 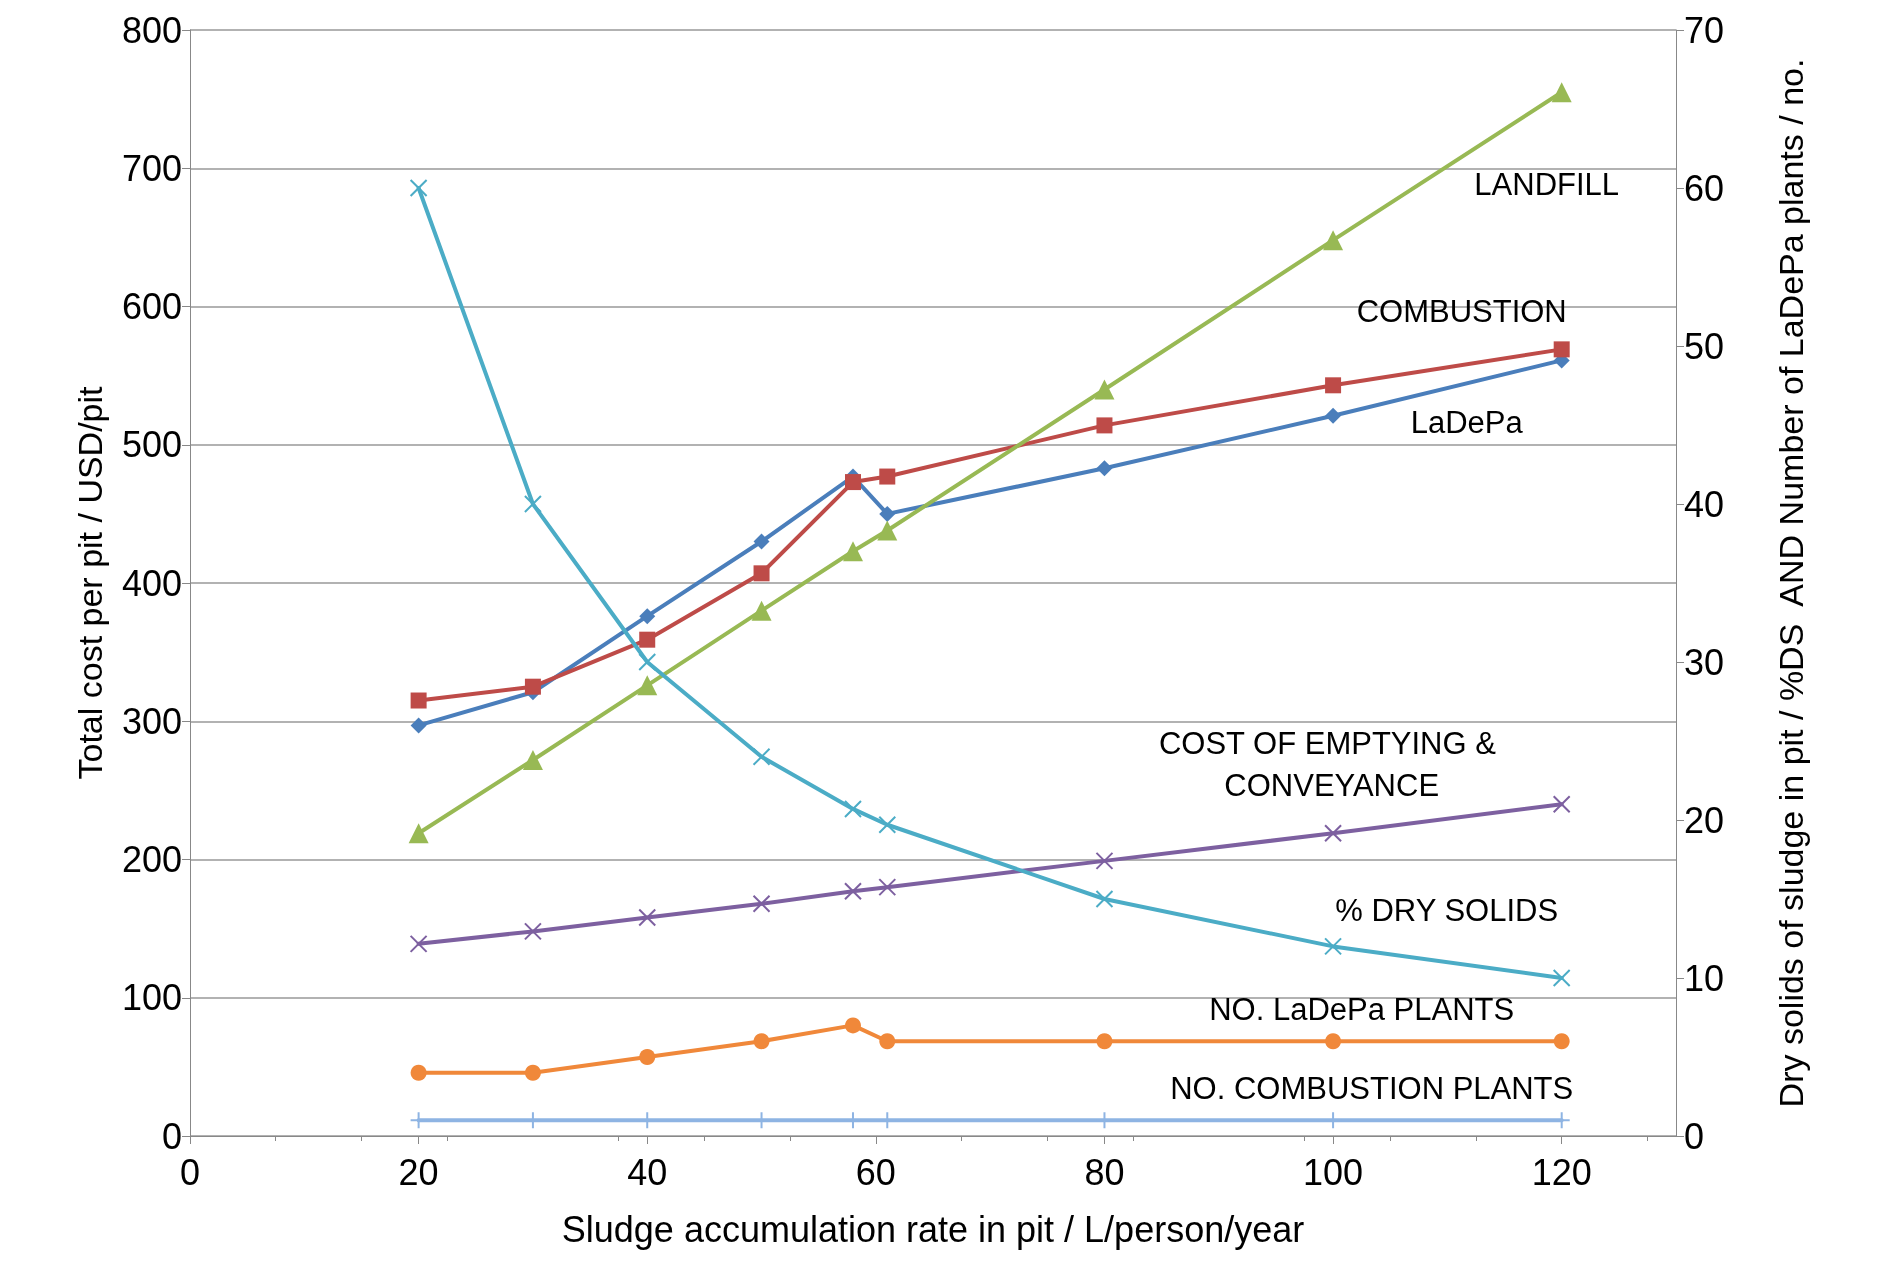 I want to click on y2-tick-label: 0, so click(x=1694, y=1136).